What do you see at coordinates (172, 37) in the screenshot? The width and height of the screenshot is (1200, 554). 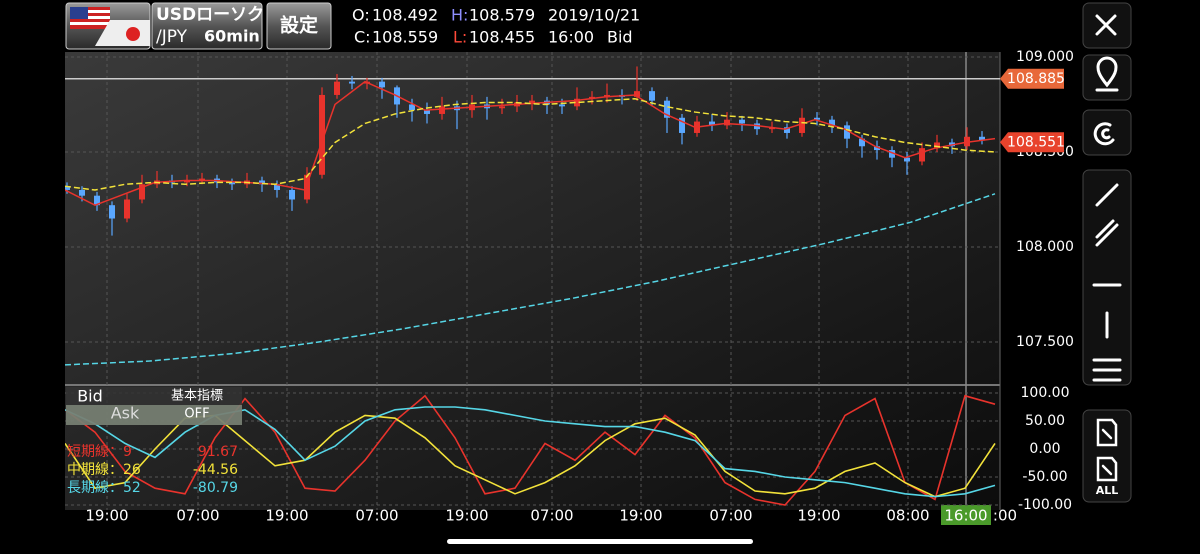 I see `pair-quote: /JPY` at bounding box center [172, 37].